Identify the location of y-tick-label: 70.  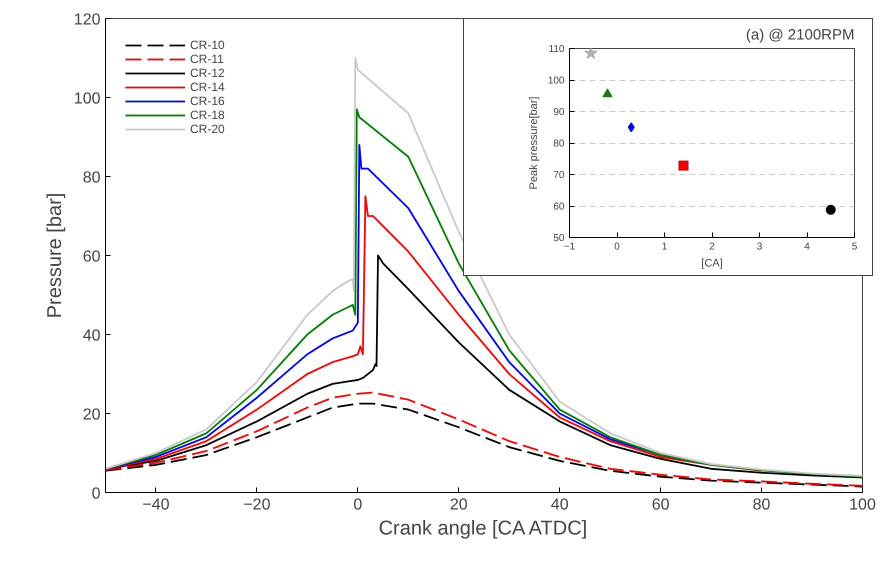
(559, 175).